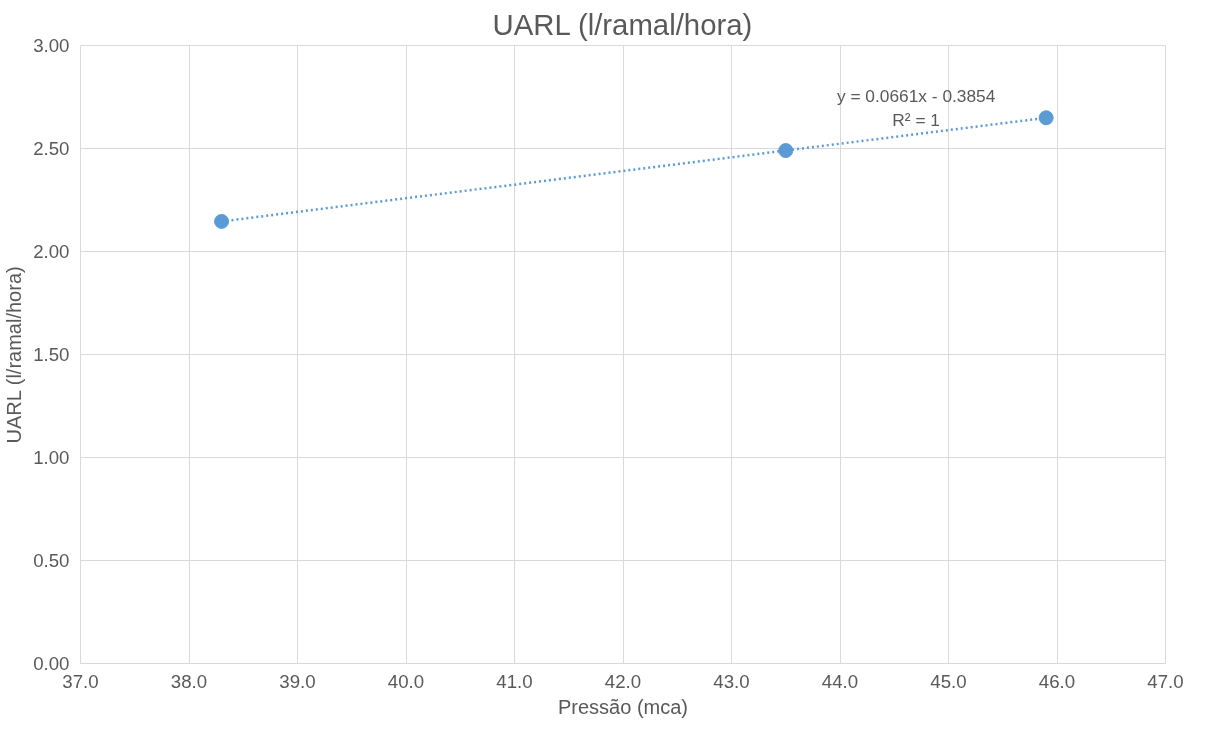 This screenshot has height=731, width=1208. I want to click on x-tick-label: 41.0, so click(514, 681).